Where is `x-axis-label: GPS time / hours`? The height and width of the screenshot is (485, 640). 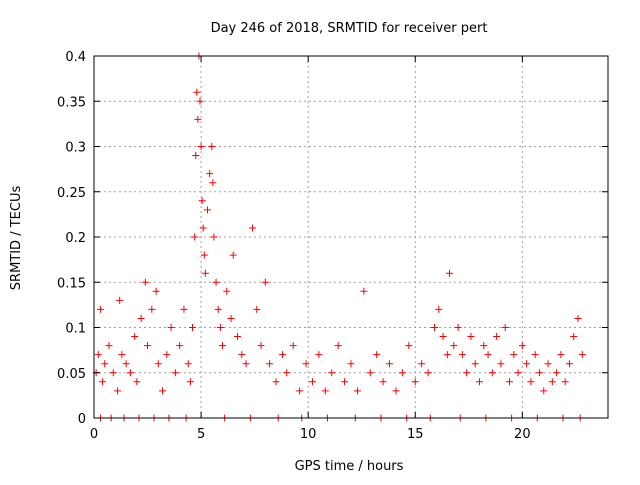 x-axis-label: GPS time / hours is located at coordinates (349, 466).